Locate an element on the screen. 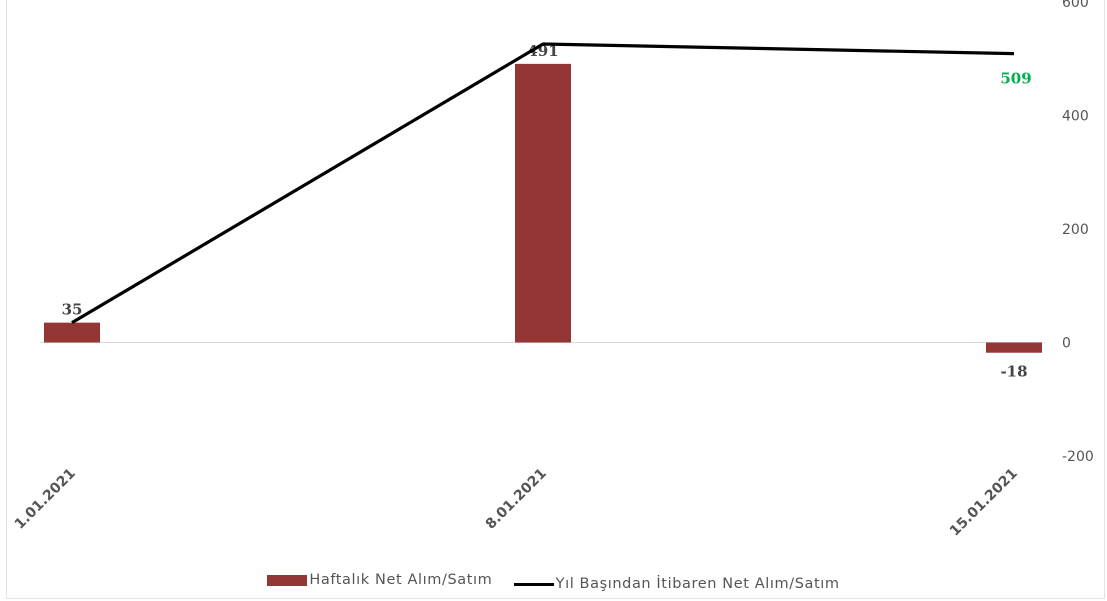 This screenshot has height=601, width=1107. y-tick-label: 0 is located at coordinates (1066, 344).